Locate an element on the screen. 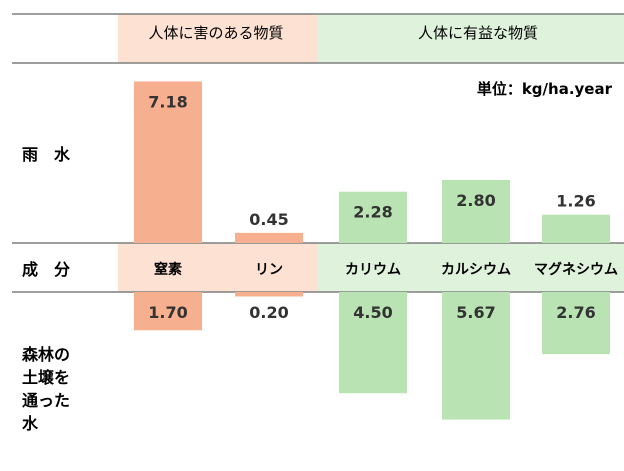 The height and width of the screenshot is (471, 624). forest-value-label-magnesium: 2.76 is located at coordinates (575, 312).